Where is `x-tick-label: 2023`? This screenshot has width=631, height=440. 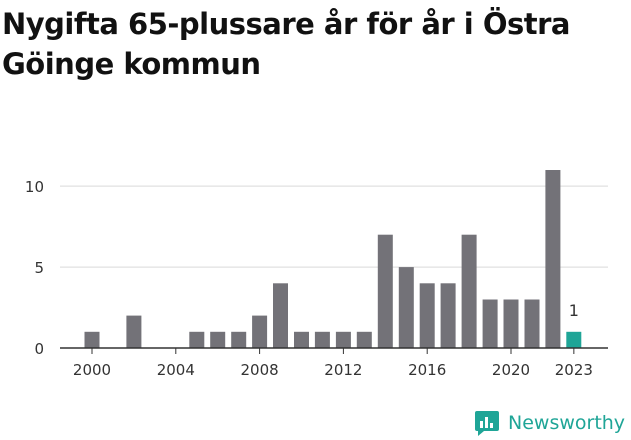
x-tick-label: 2023 is located at coordinates (574, 370).